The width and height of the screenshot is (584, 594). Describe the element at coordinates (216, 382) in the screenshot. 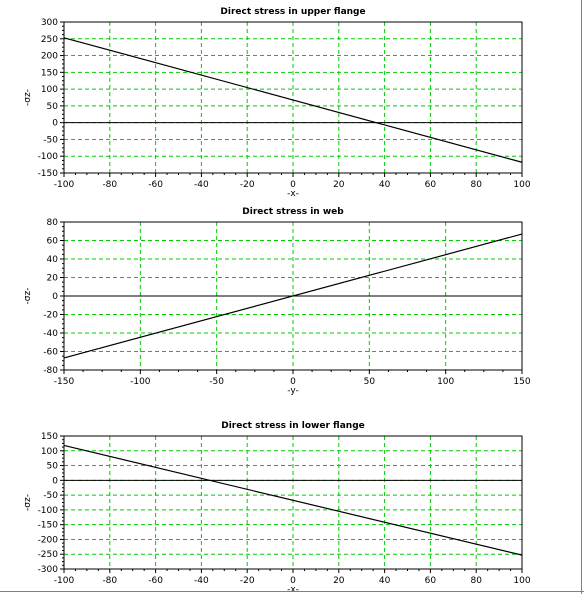

I see `x-tick-label: -50` at that location.